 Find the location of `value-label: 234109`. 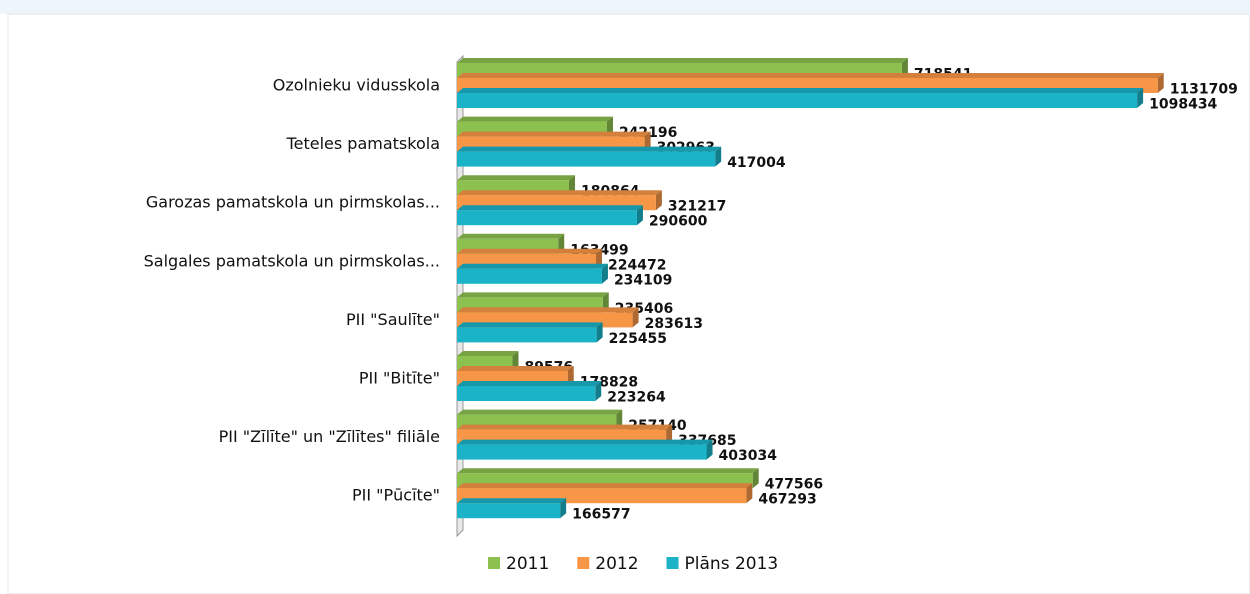

value-label: 234109 is located at coordinates (643, 280).